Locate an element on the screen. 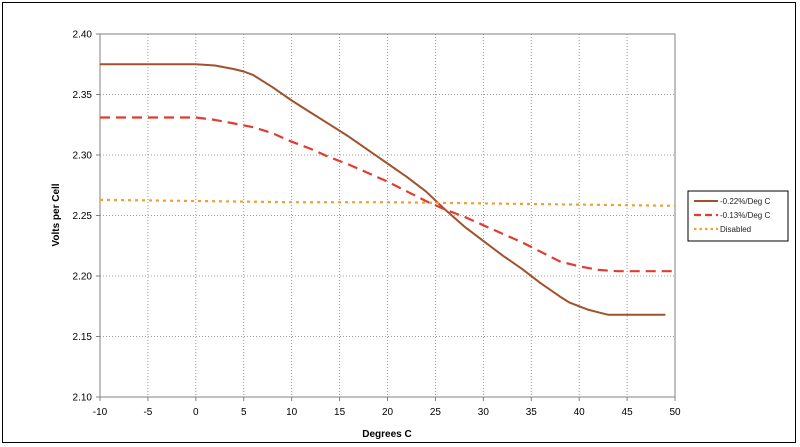 This screenshot has width=800, height=447. legend-label-3: Disabled is located at coordinates (735, 229).